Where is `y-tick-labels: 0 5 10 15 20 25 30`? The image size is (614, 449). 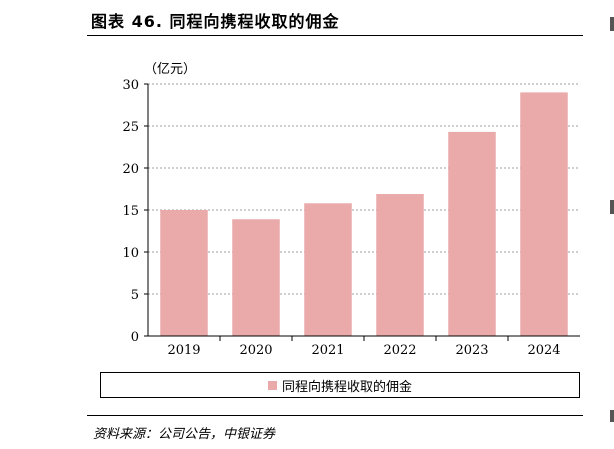
y-tick-labels: 0 5 10 15 20 25 30 is located at coordinates (130, 211).